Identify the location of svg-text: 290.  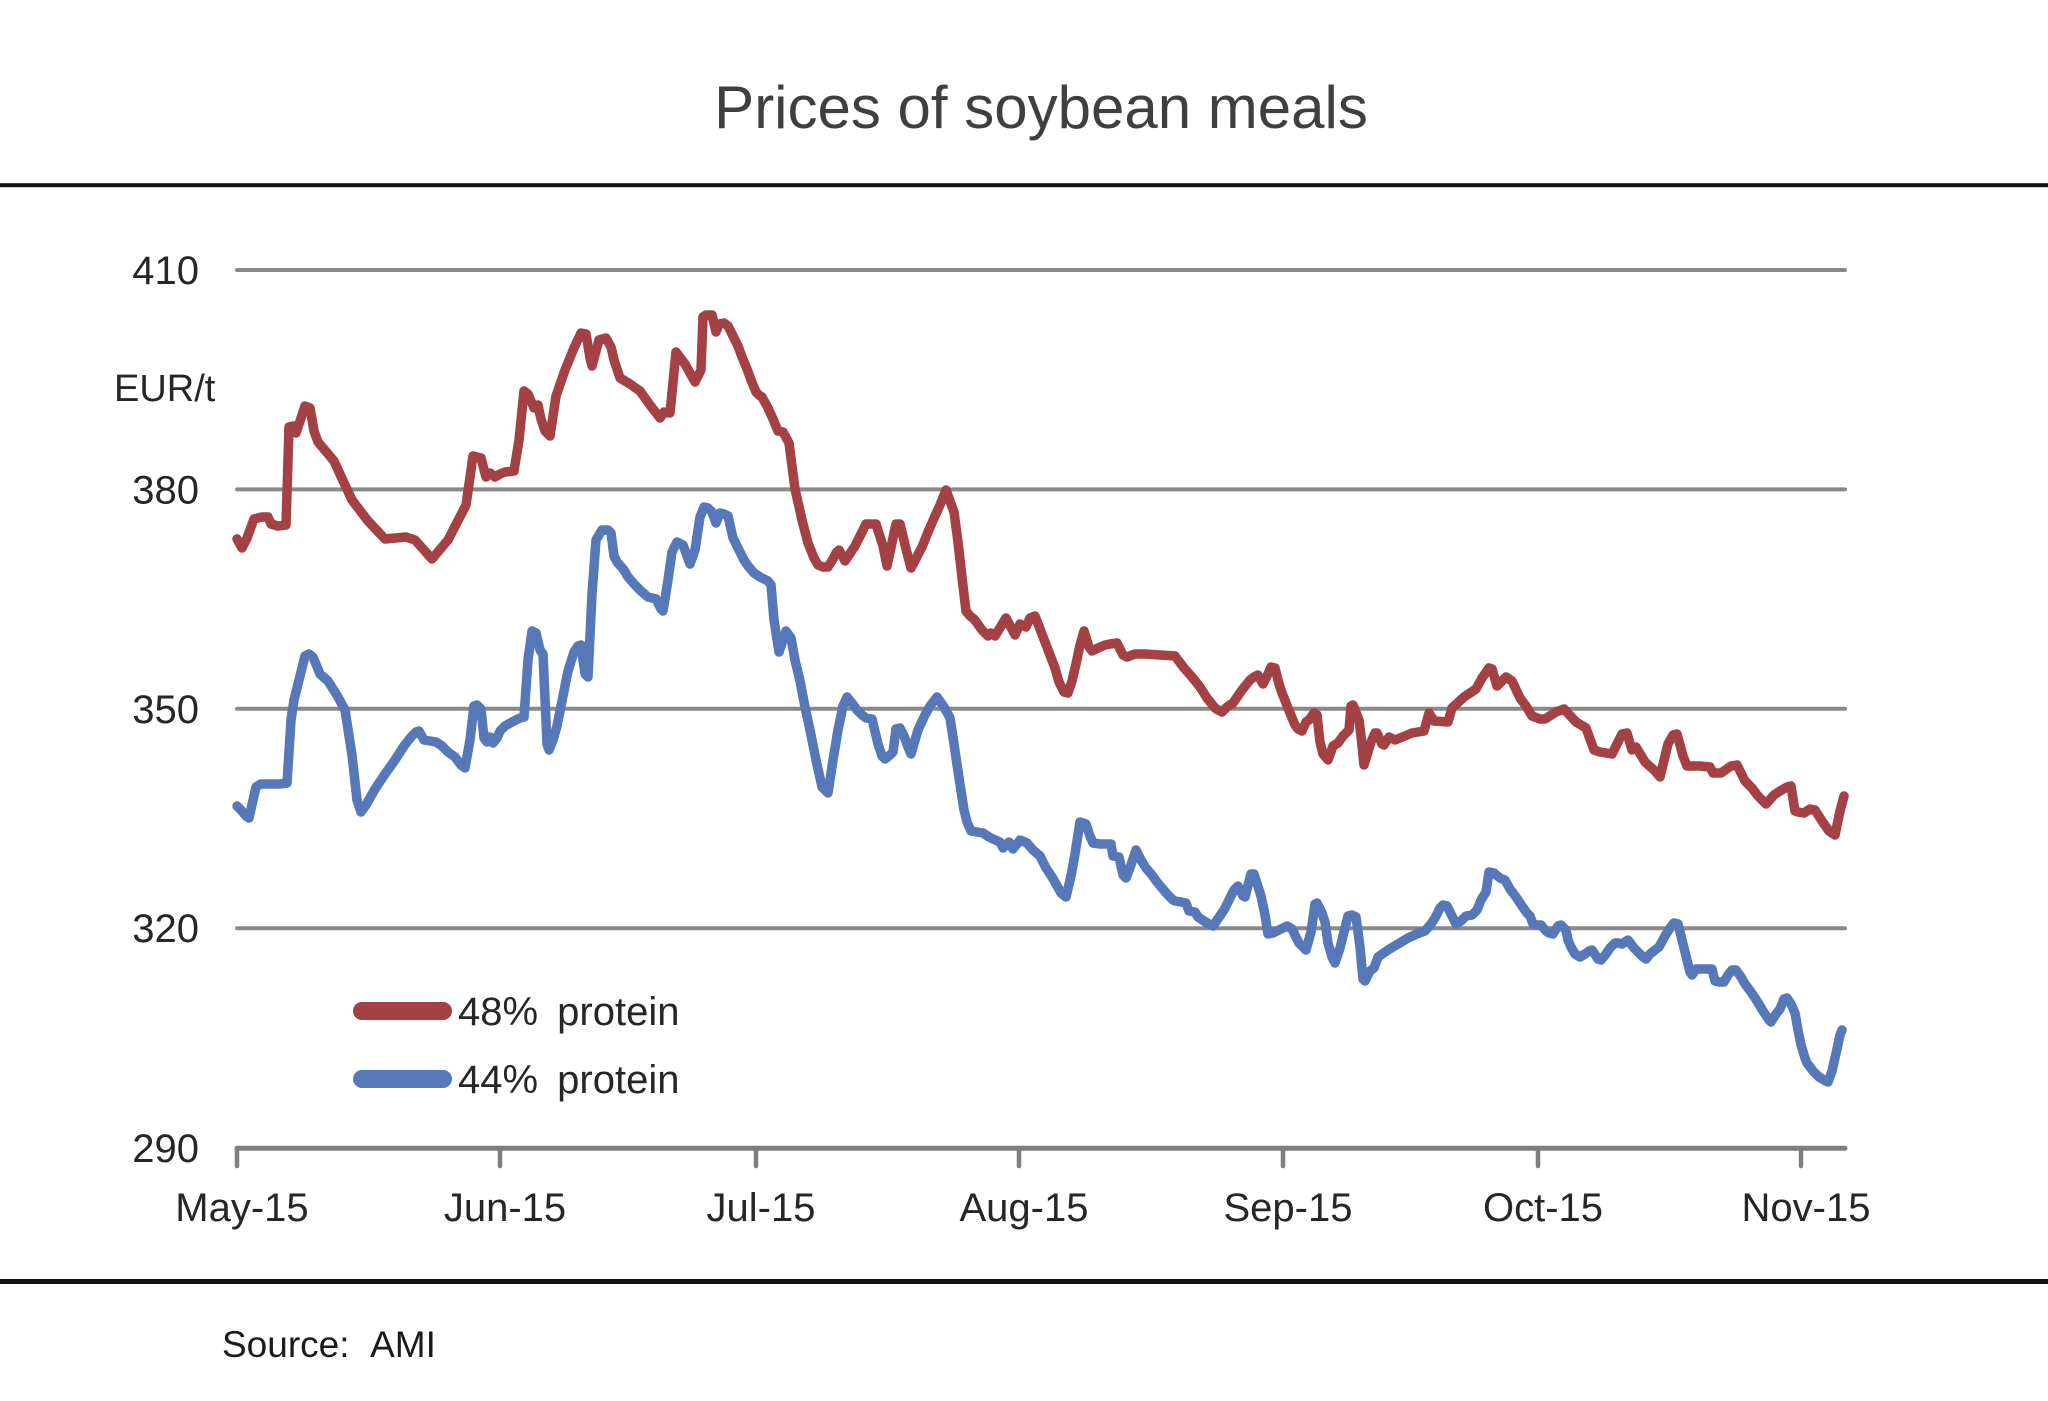
(165, 1149).